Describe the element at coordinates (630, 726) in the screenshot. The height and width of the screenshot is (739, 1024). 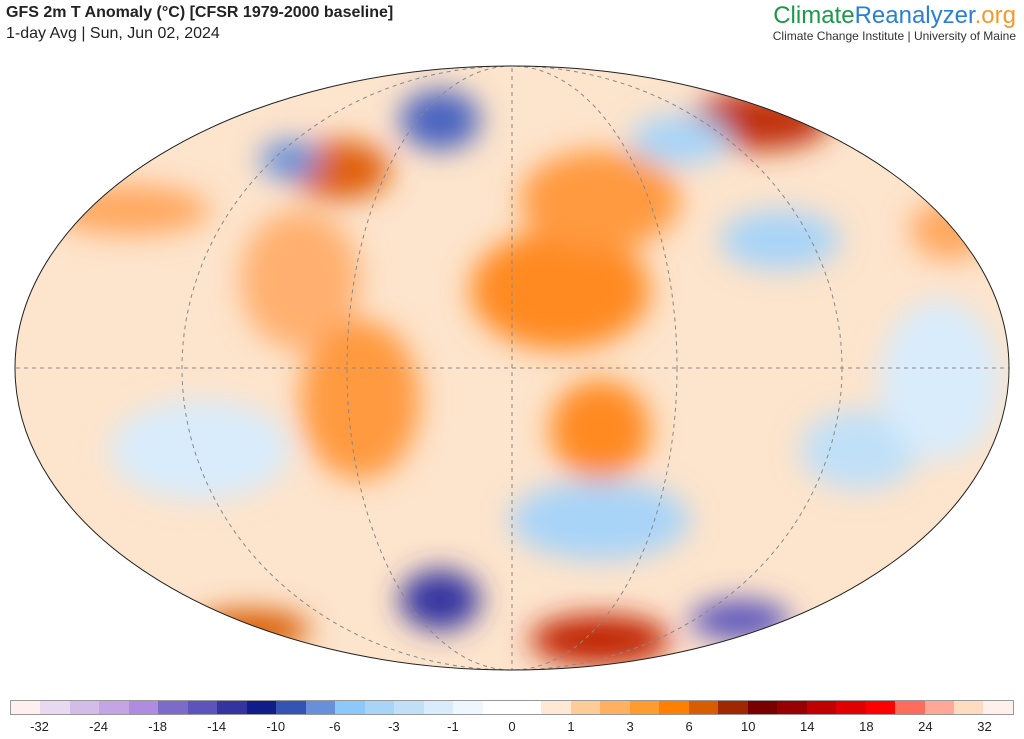
I see `colorbar-label: 3` at that location.